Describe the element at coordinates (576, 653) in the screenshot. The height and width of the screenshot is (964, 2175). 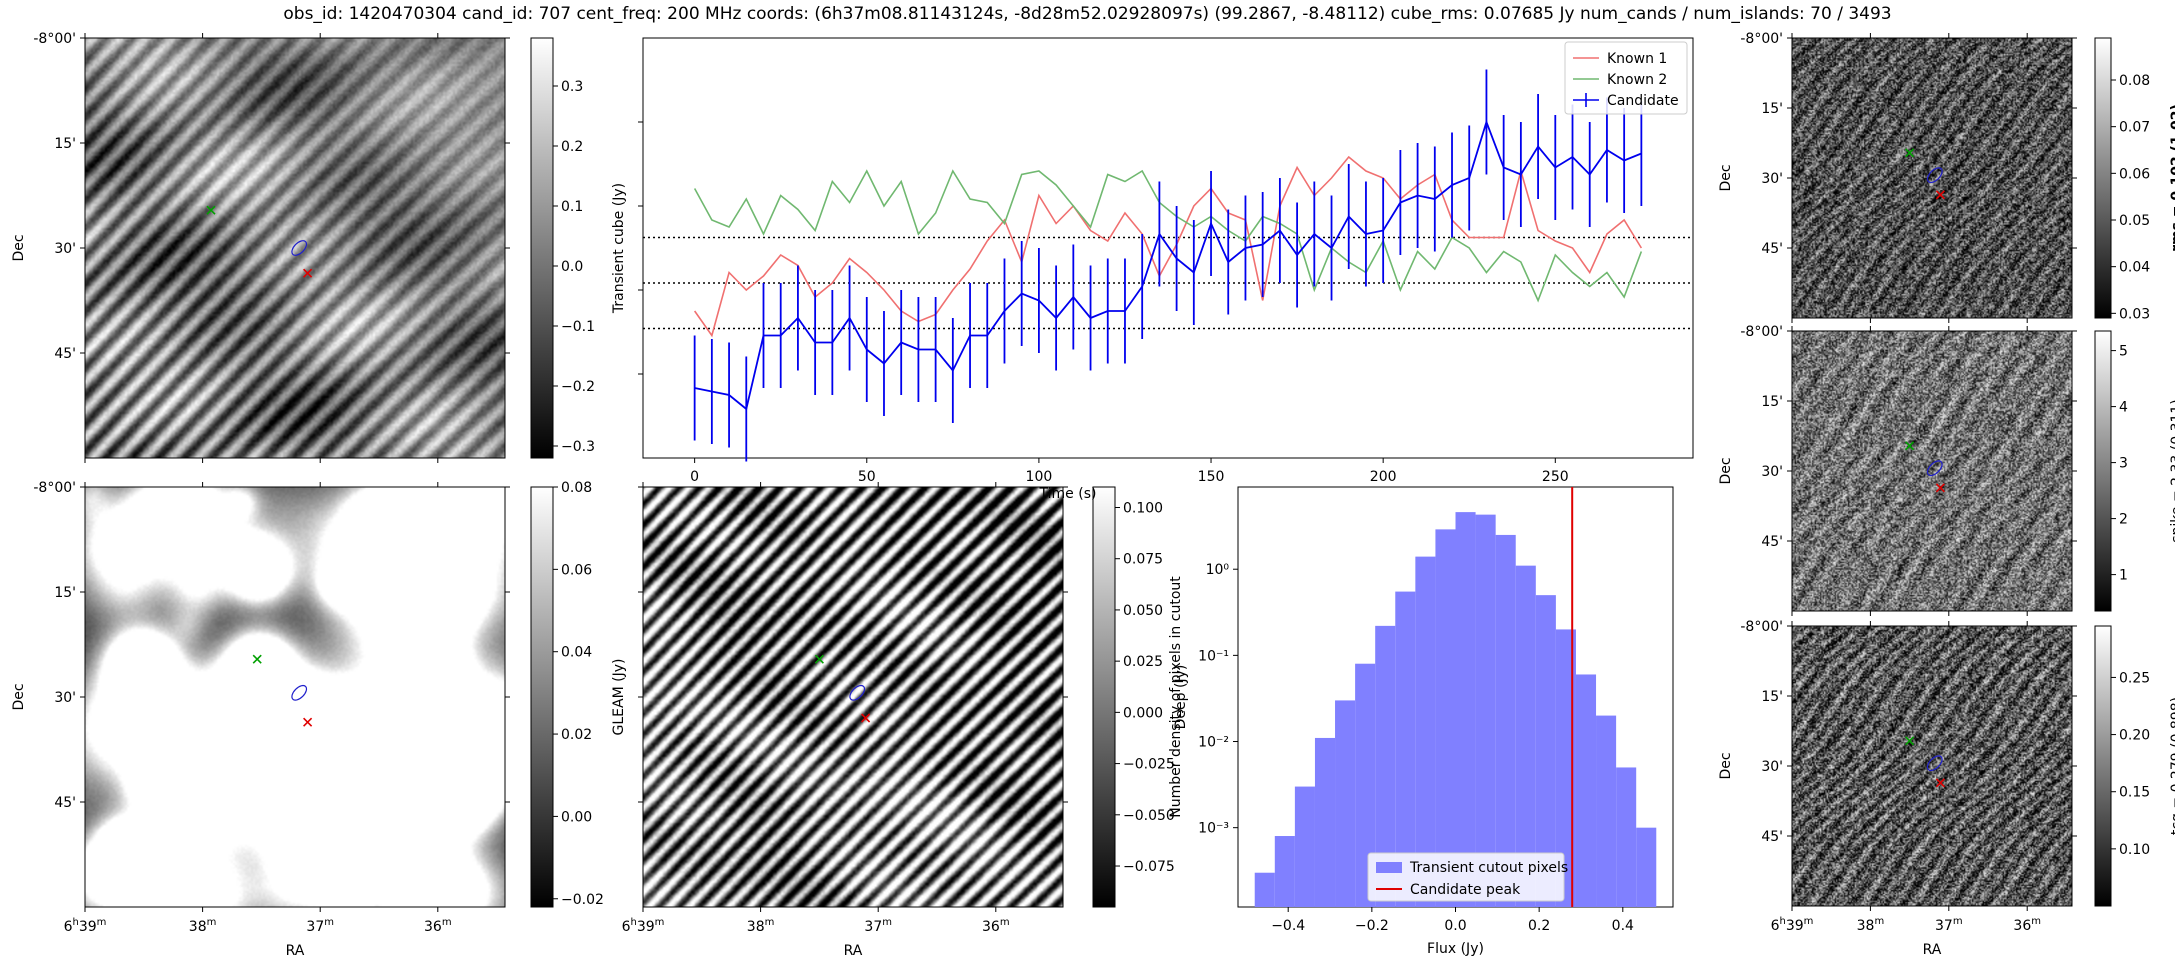
I see `colorbar-tick-label: 0.04` at that location.